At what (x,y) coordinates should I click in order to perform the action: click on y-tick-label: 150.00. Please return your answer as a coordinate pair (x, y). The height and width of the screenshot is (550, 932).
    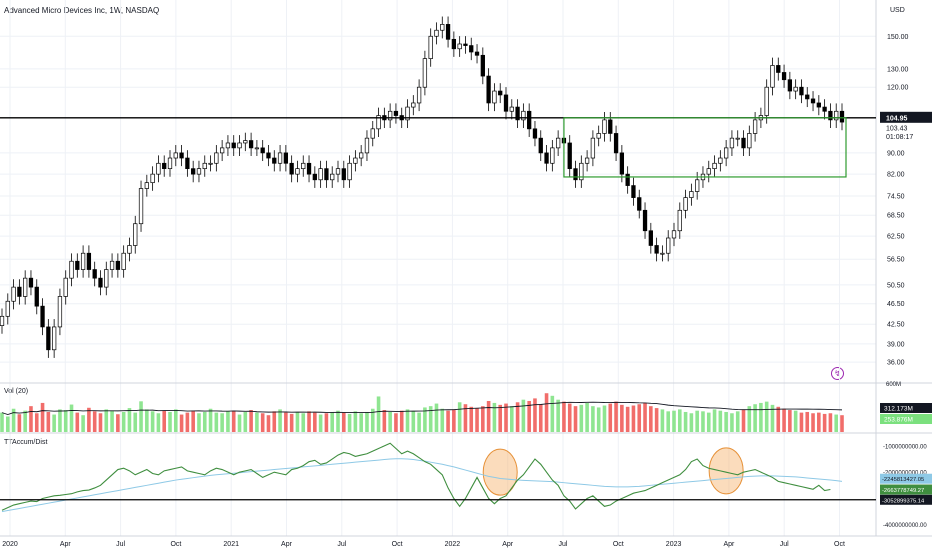
    Looking at the image, I should click on (898, 37).